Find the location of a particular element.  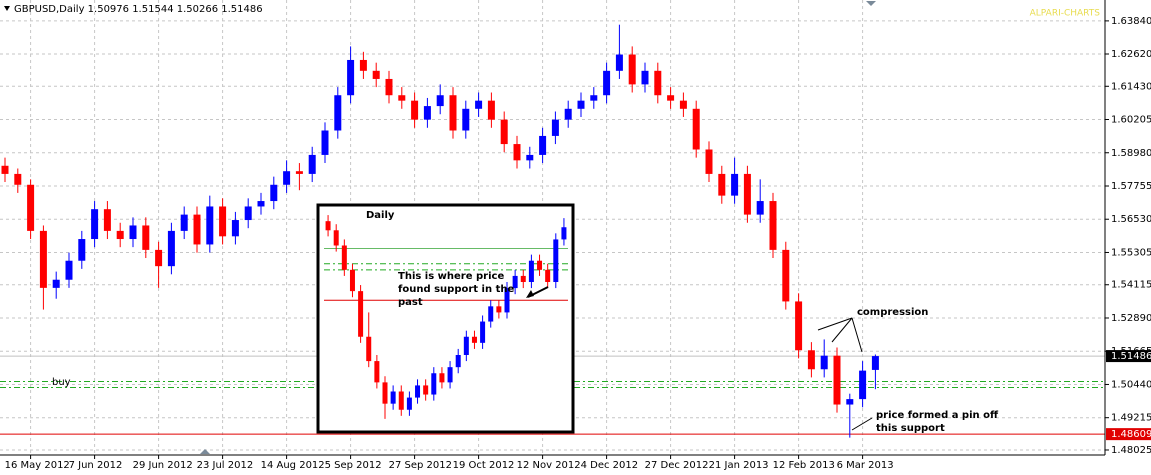

x-tick-label: 14 Aug 2012 is located at coordinates (293, 465).